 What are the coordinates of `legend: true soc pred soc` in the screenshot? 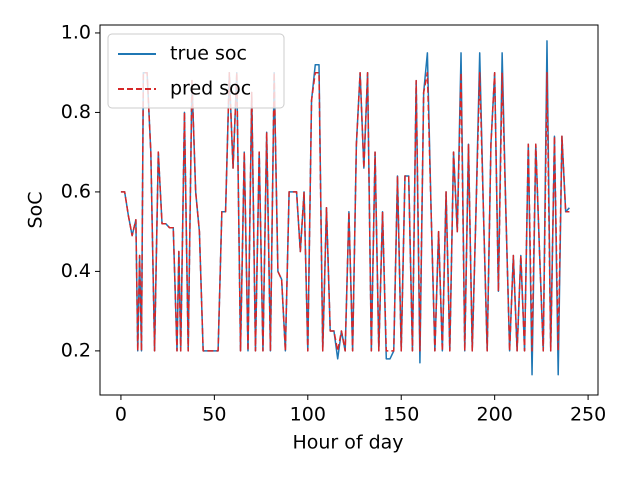 It's located at (196, 71).